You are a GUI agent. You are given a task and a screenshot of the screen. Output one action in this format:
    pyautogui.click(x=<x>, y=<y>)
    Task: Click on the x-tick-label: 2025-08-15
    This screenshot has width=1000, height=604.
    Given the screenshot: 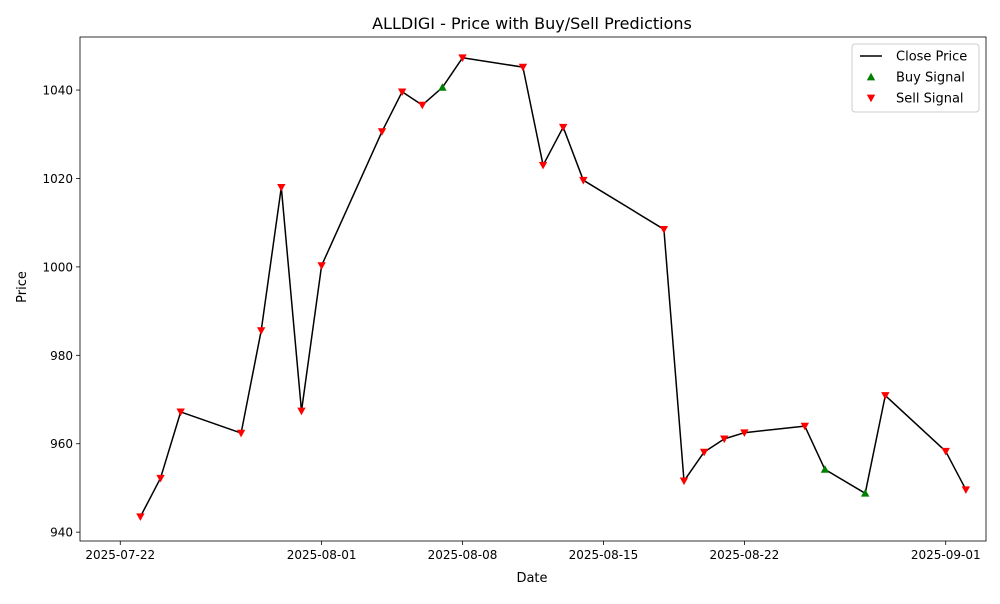 What is the action you would take?
    pyautogui.click(x=604, y=555)
    